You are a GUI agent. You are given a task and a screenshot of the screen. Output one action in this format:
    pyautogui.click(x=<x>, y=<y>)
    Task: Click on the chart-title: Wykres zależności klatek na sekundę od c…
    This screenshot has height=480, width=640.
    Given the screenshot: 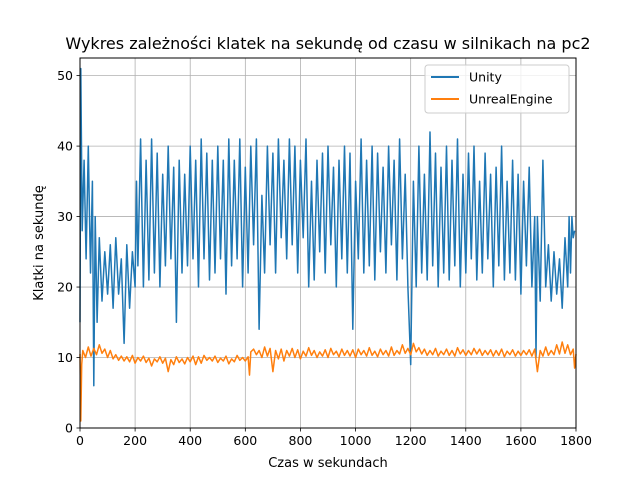 What is the action you would take?
    pyautogui.click(x=327, y=43)
    